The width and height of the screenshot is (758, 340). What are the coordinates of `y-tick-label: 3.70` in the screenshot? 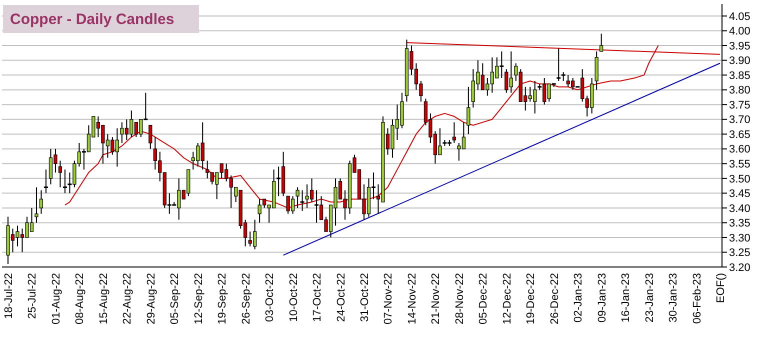 It's located at (739, 120).